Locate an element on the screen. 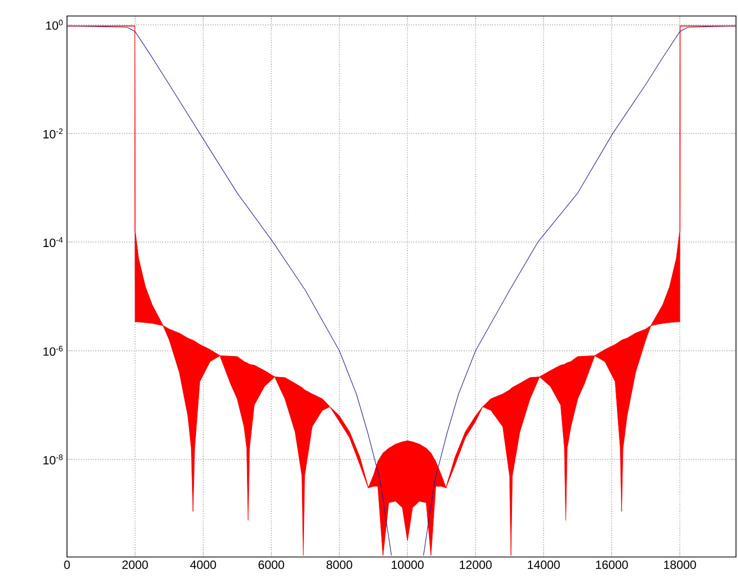  x-tick-label: 12000 is located at coordinates (476, 564).